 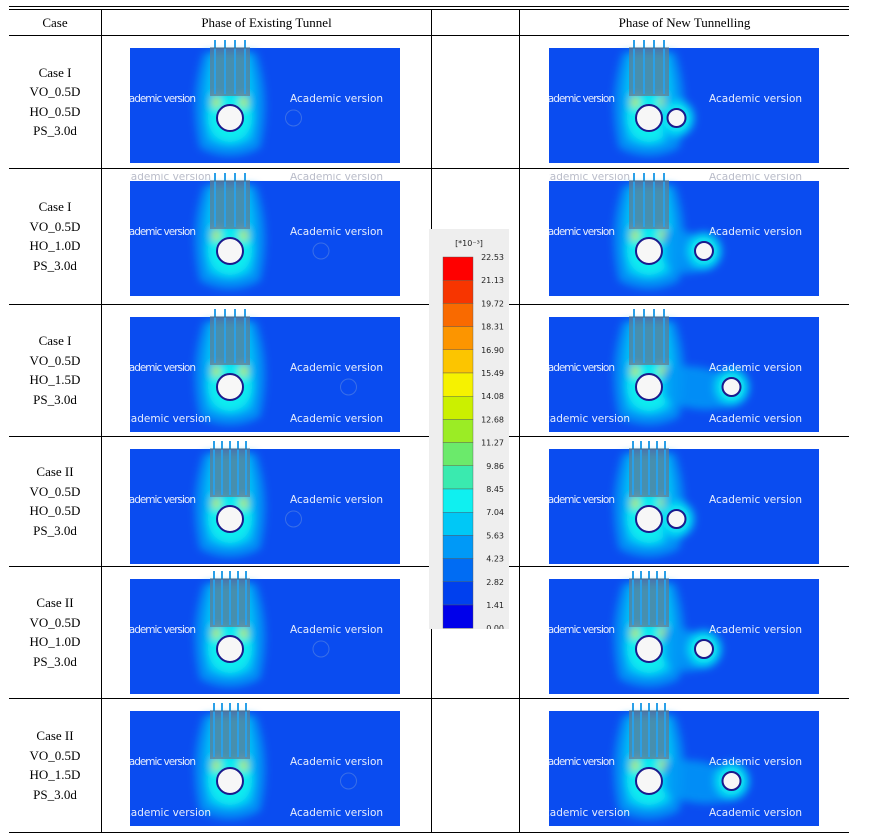 I want to click on case-label: Case II VO_0.5D HO_1.5D PS_3.0d, so click(x=55, y=765).